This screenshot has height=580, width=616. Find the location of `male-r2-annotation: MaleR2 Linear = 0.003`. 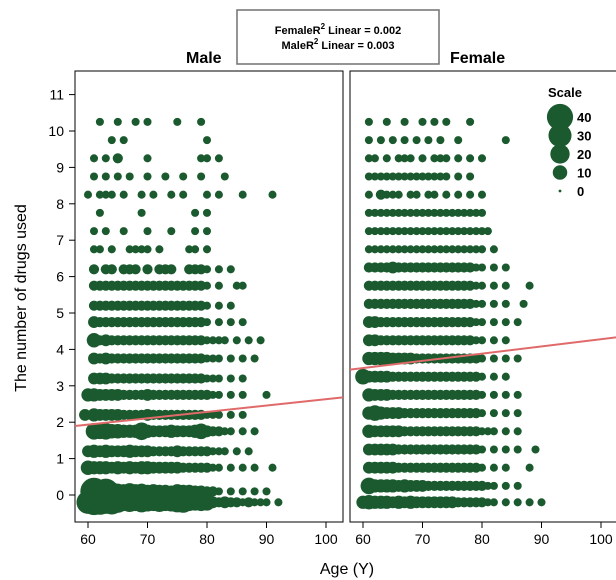

male-r2-annotation: MaleR2 Linear = 0.003 is located at coordinates (338, 44).